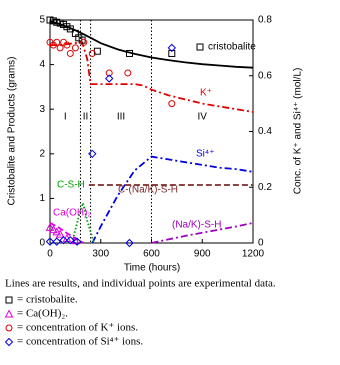 The height and width of the screenshot is (365, 340). What do you see at coordinates (232, 47) in the screenshot?
I see `series-label: cristobalite` at bounding box center [232, 47].